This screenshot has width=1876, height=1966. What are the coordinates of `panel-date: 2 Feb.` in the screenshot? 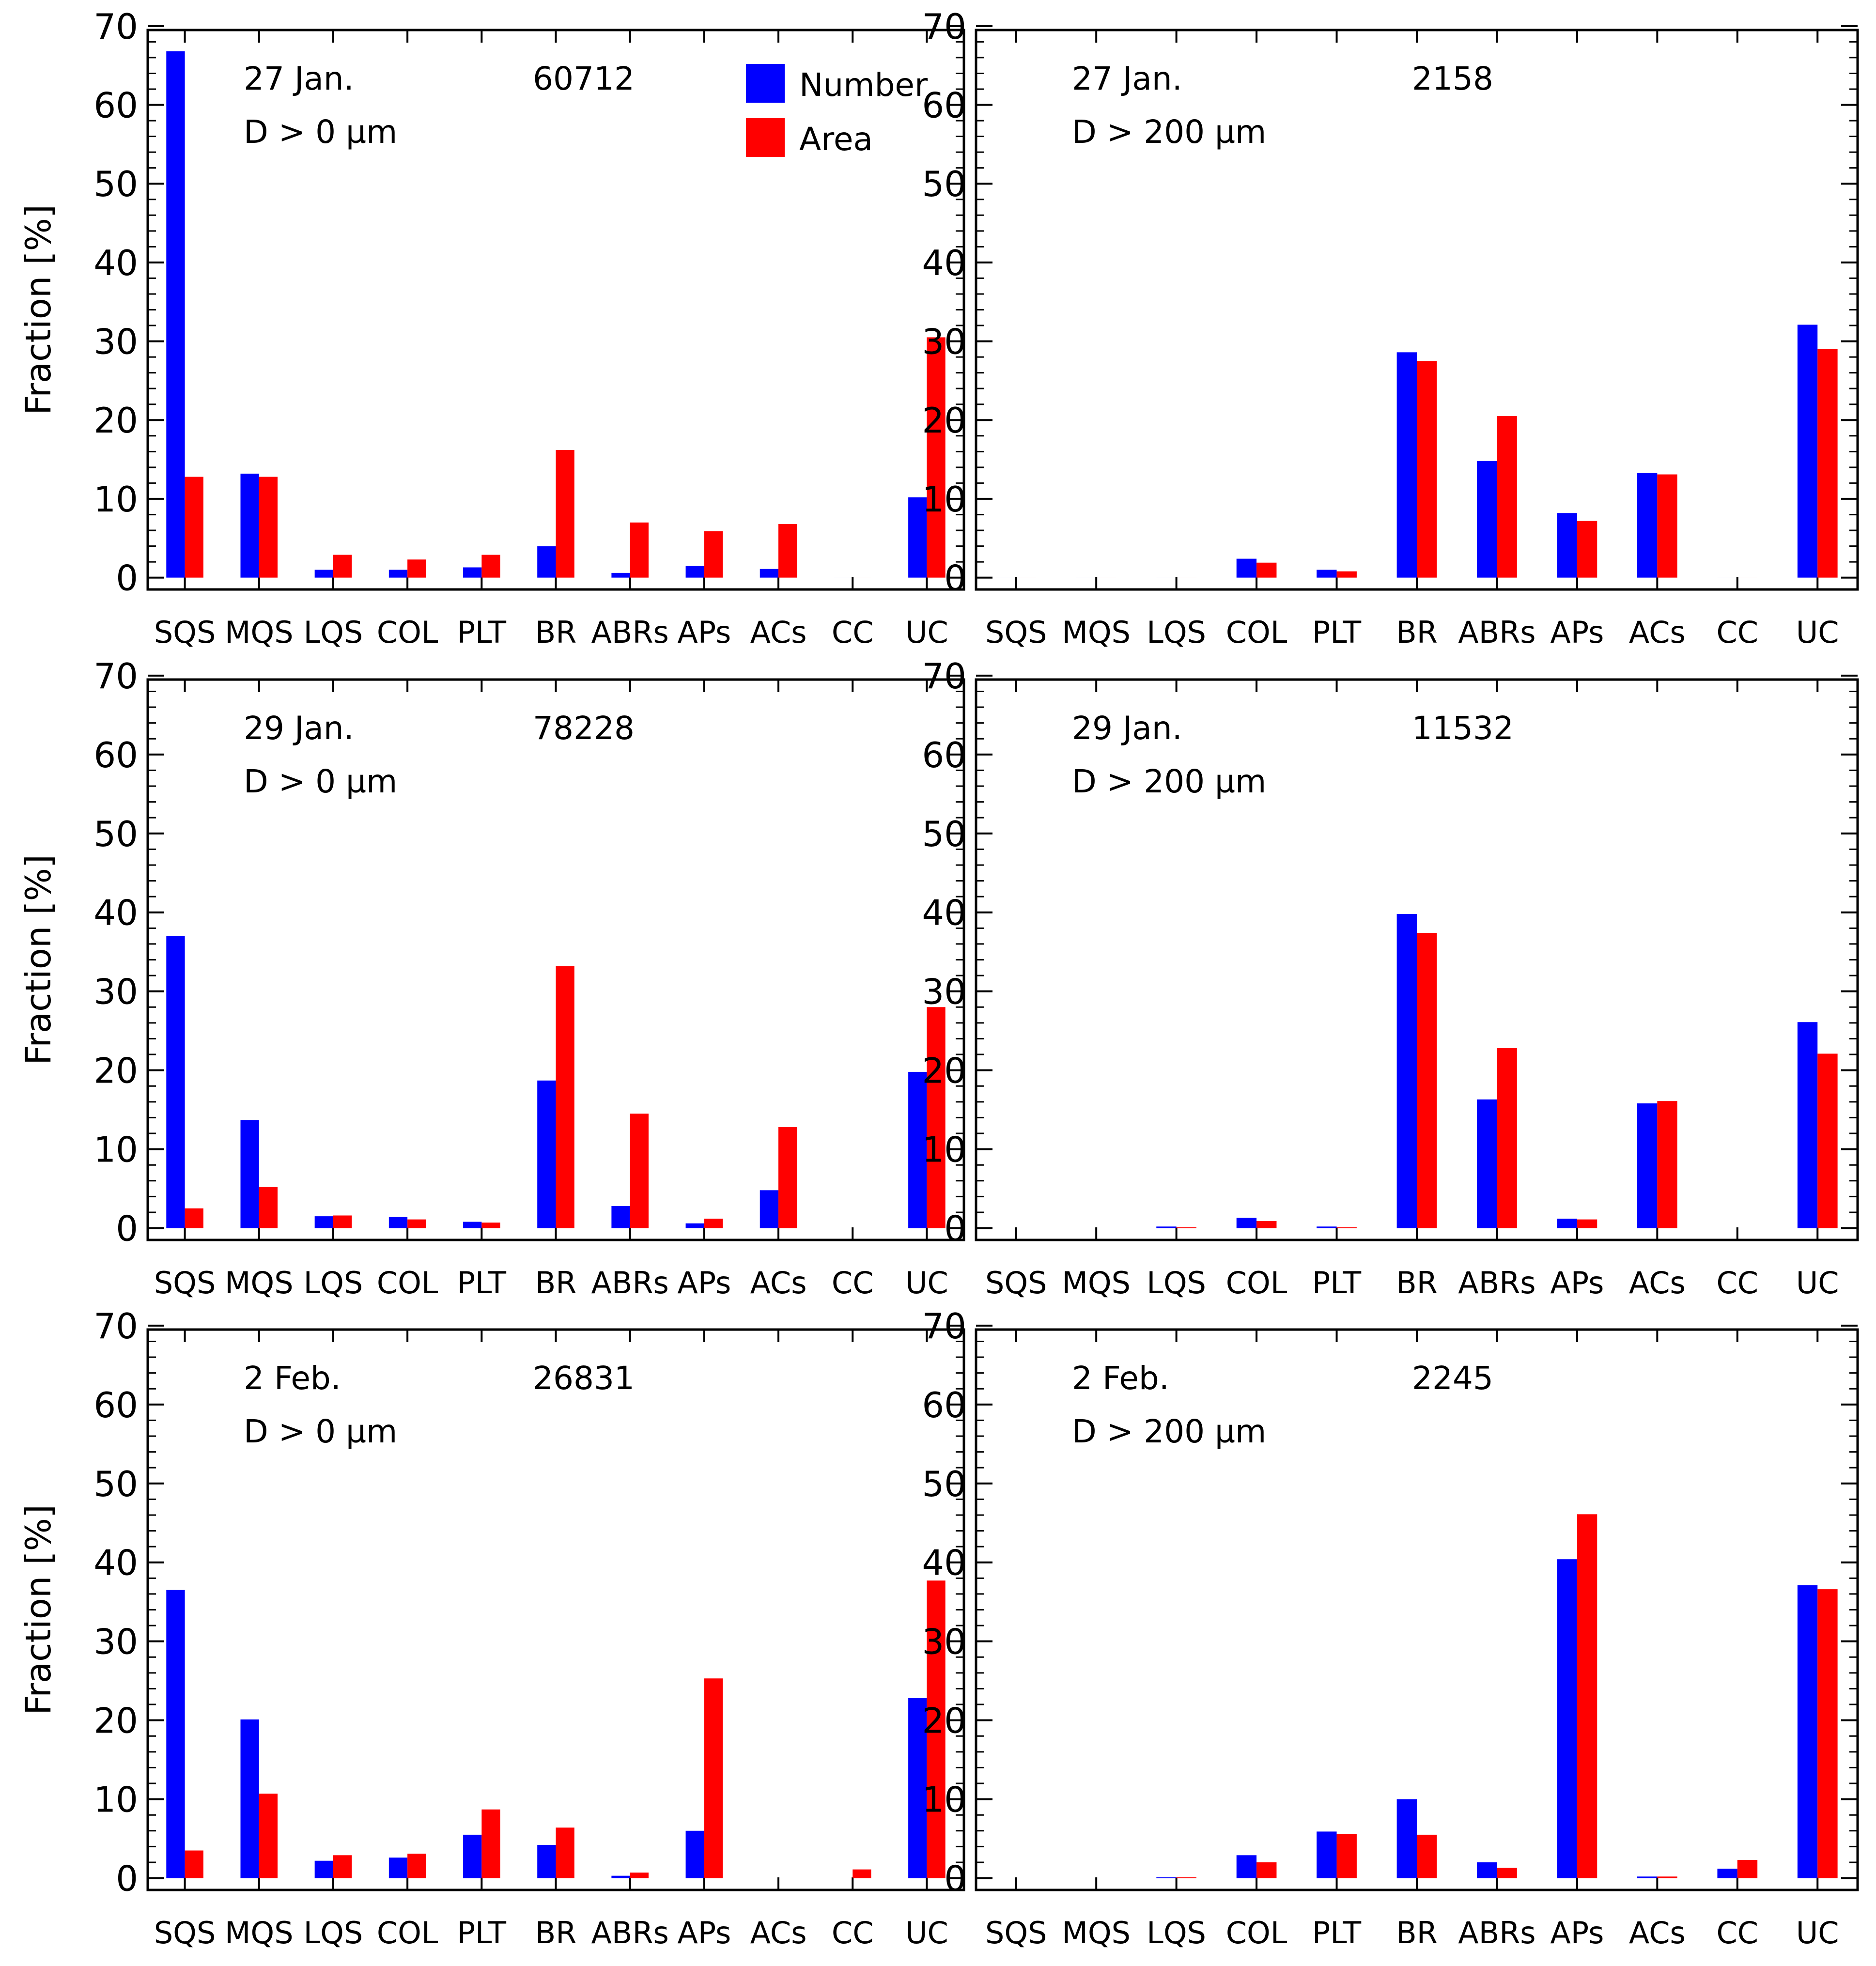 It's located at (292, 1378).